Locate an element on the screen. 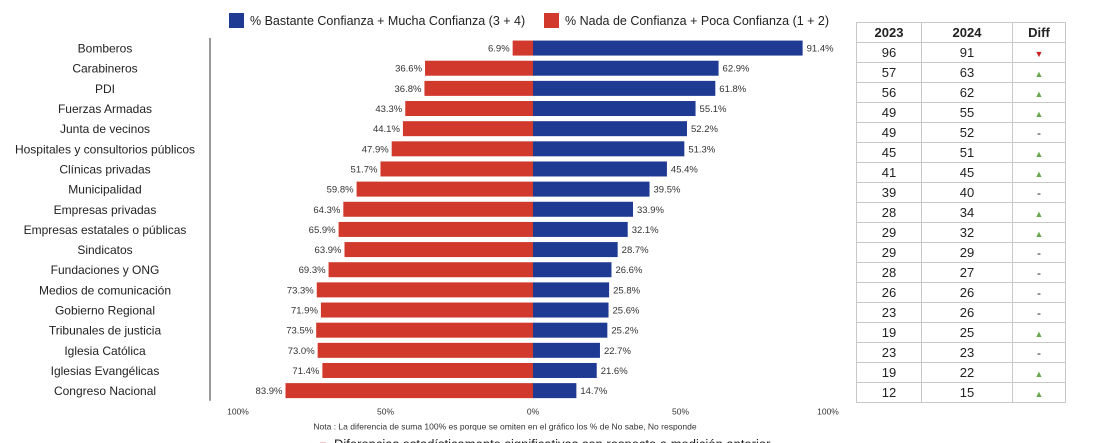  category-label: Iglesias Evangélicas is located at coordinates (105, 371).